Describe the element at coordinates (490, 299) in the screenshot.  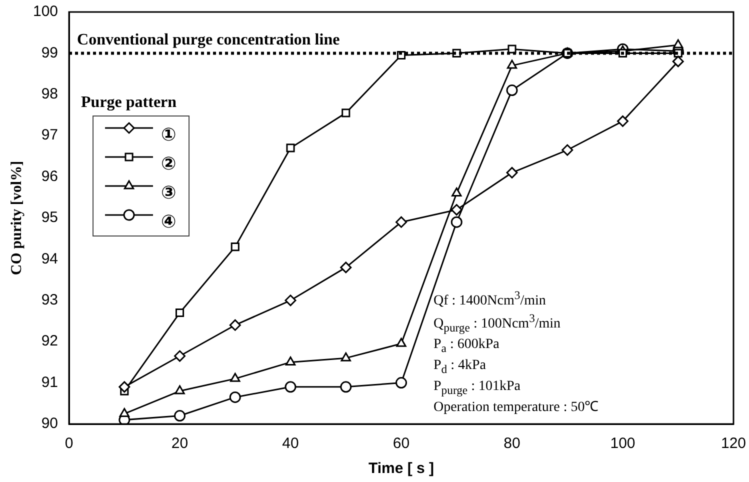
I see `annotation: Qf : 1400Ncm$^{3}$/min` at that location.